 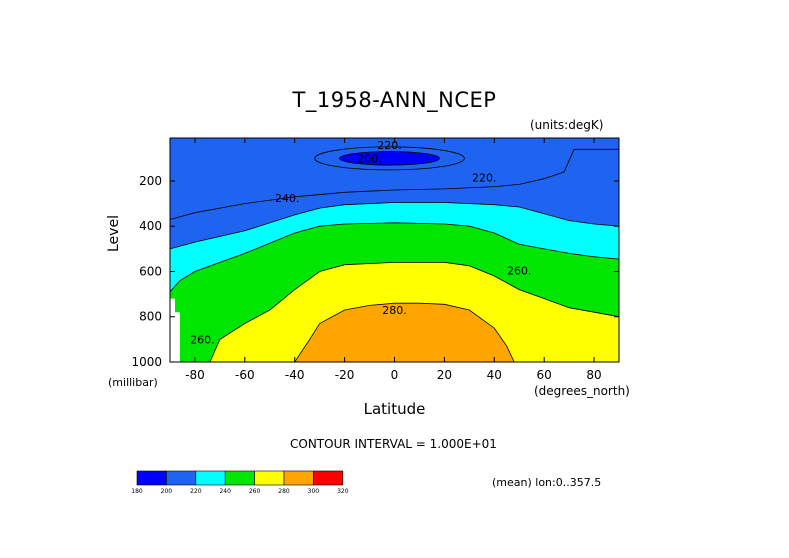 I want to click on colorbar-label: 240, so click(x=225, y=491).